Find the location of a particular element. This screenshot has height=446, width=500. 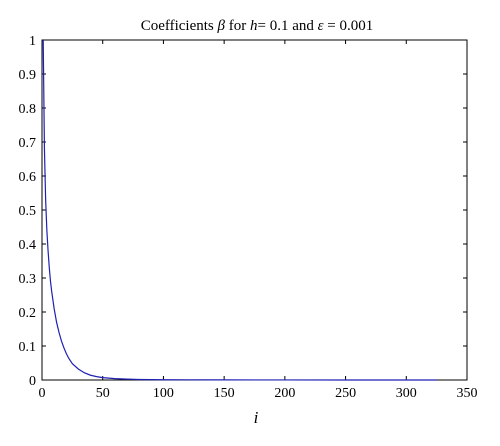

chart-title-part: Coefficients is located at coordinates (179, 26).